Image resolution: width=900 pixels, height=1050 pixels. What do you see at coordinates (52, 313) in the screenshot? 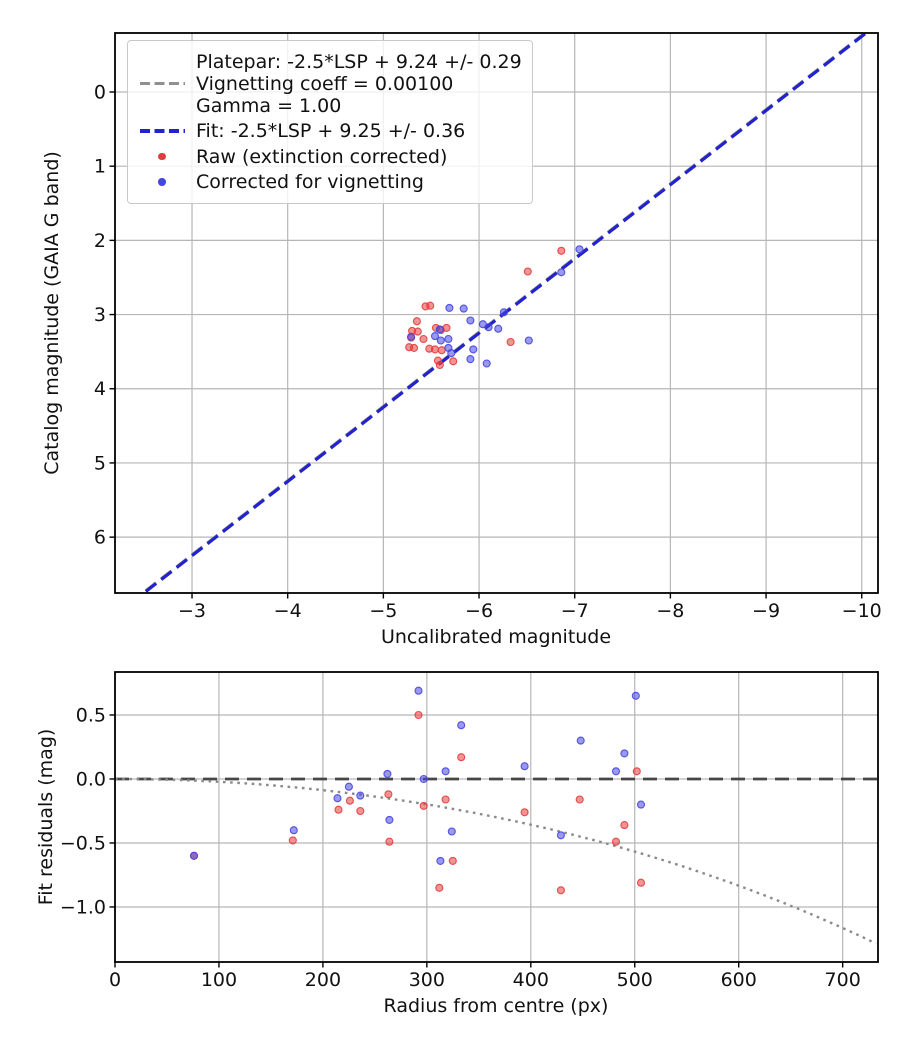
I see `top-plot-y-axis-label: Catalog magnitude (GAIA G band)` at bounding box center [52, 313].